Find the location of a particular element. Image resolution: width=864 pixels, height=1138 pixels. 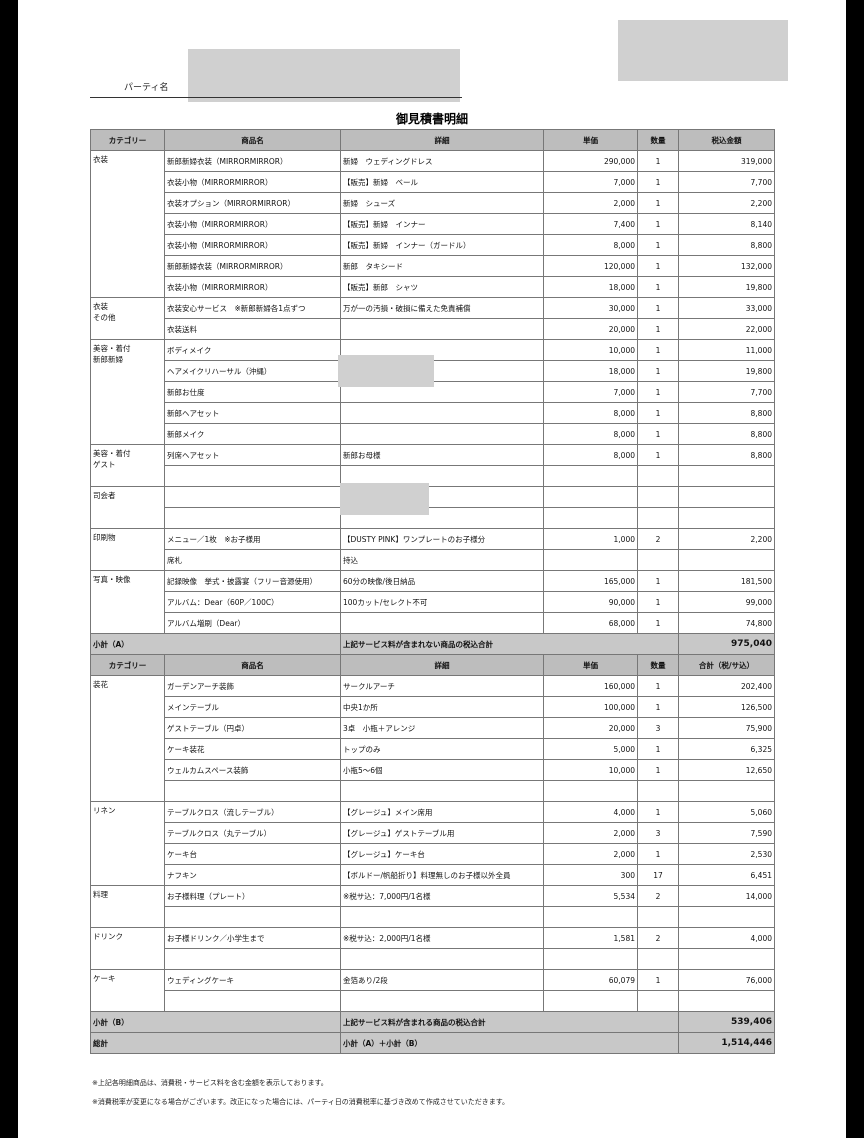

category-line: 司会者 is located at coordinates (104, 495).